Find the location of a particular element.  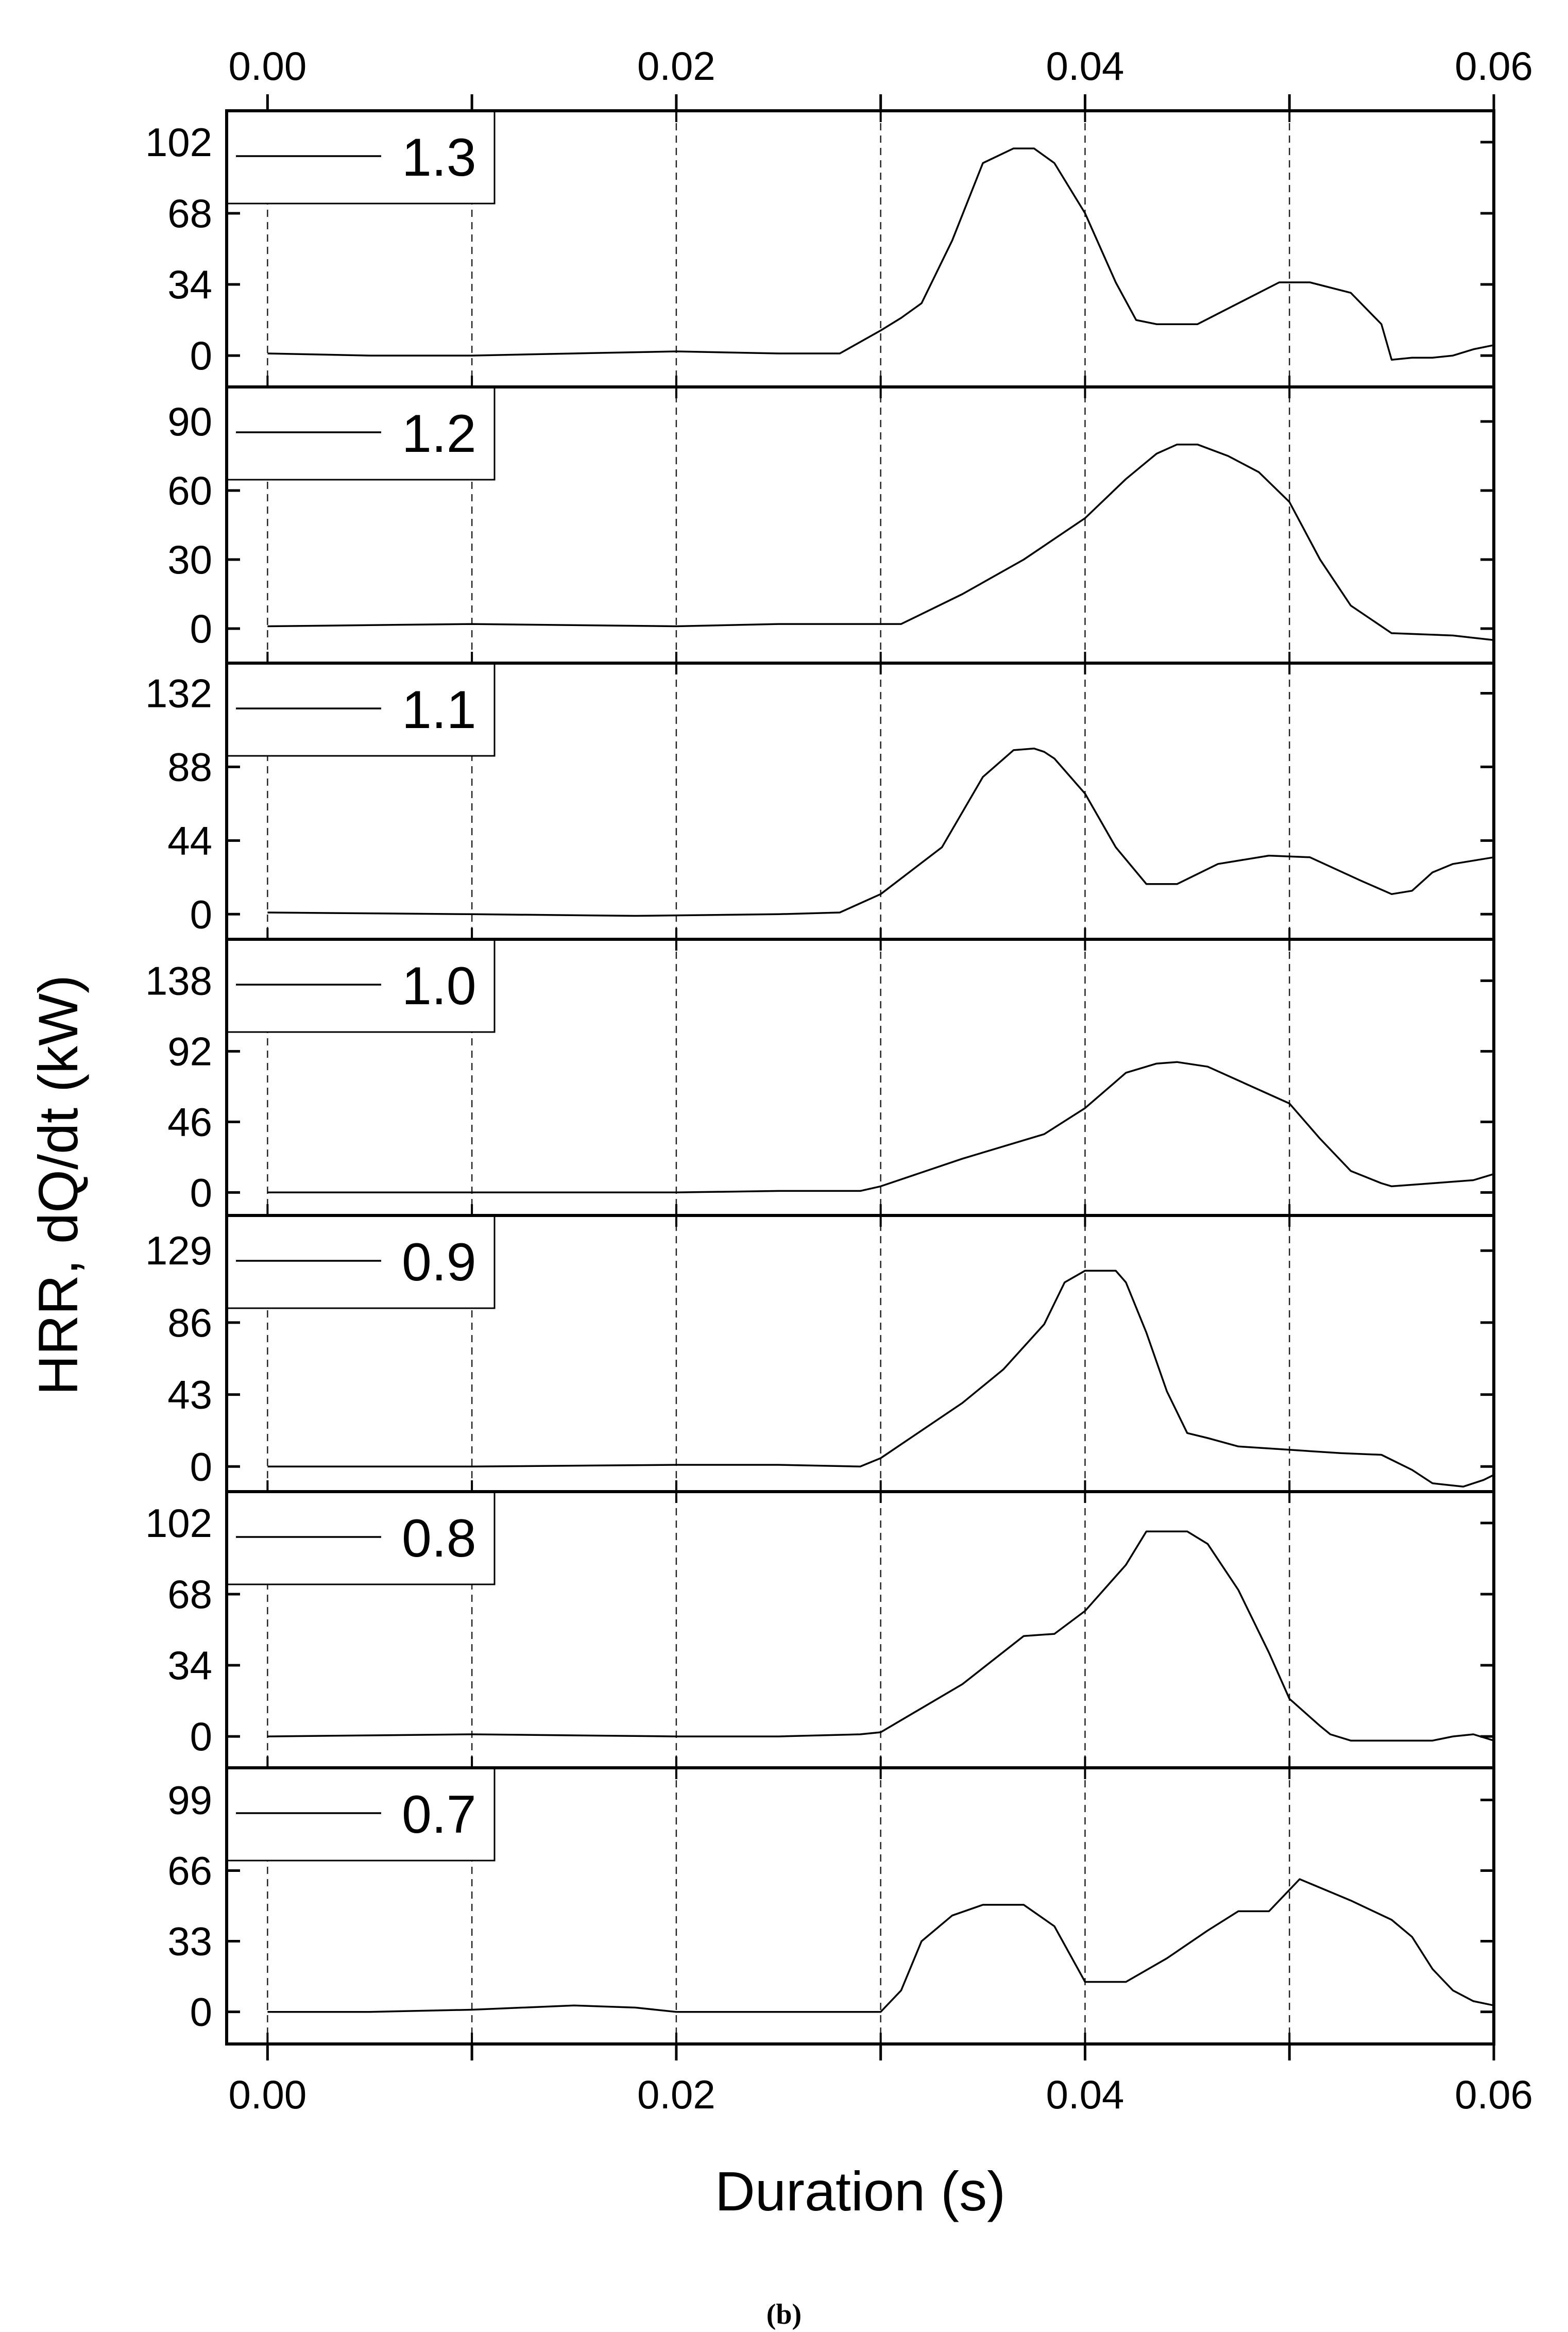

legend-1.1: 1.1 is located at coordinates (361, 710).